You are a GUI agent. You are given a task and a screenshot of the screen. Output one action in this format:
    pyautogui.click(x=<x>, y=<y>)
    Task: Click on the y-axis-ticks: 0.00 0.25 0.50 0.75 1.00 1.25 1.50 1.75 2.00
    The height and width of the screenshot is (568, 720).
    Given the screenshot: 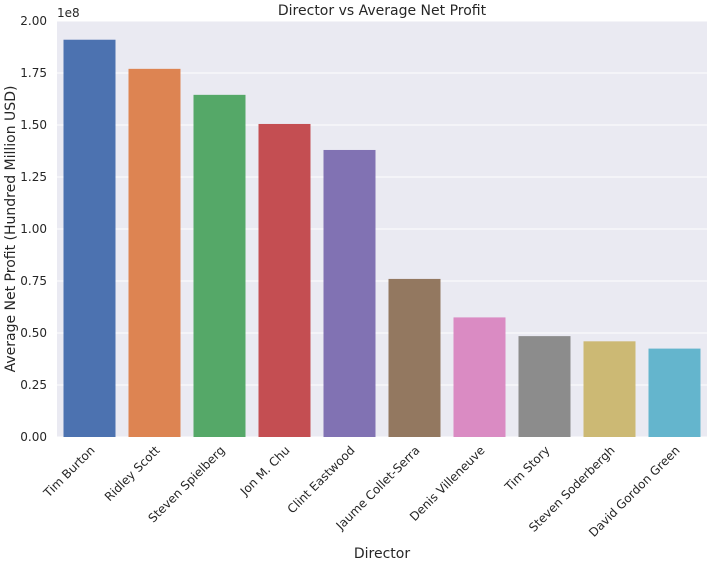 What is the action you would take?
    pyautogui.click(x=33, y=229)
    